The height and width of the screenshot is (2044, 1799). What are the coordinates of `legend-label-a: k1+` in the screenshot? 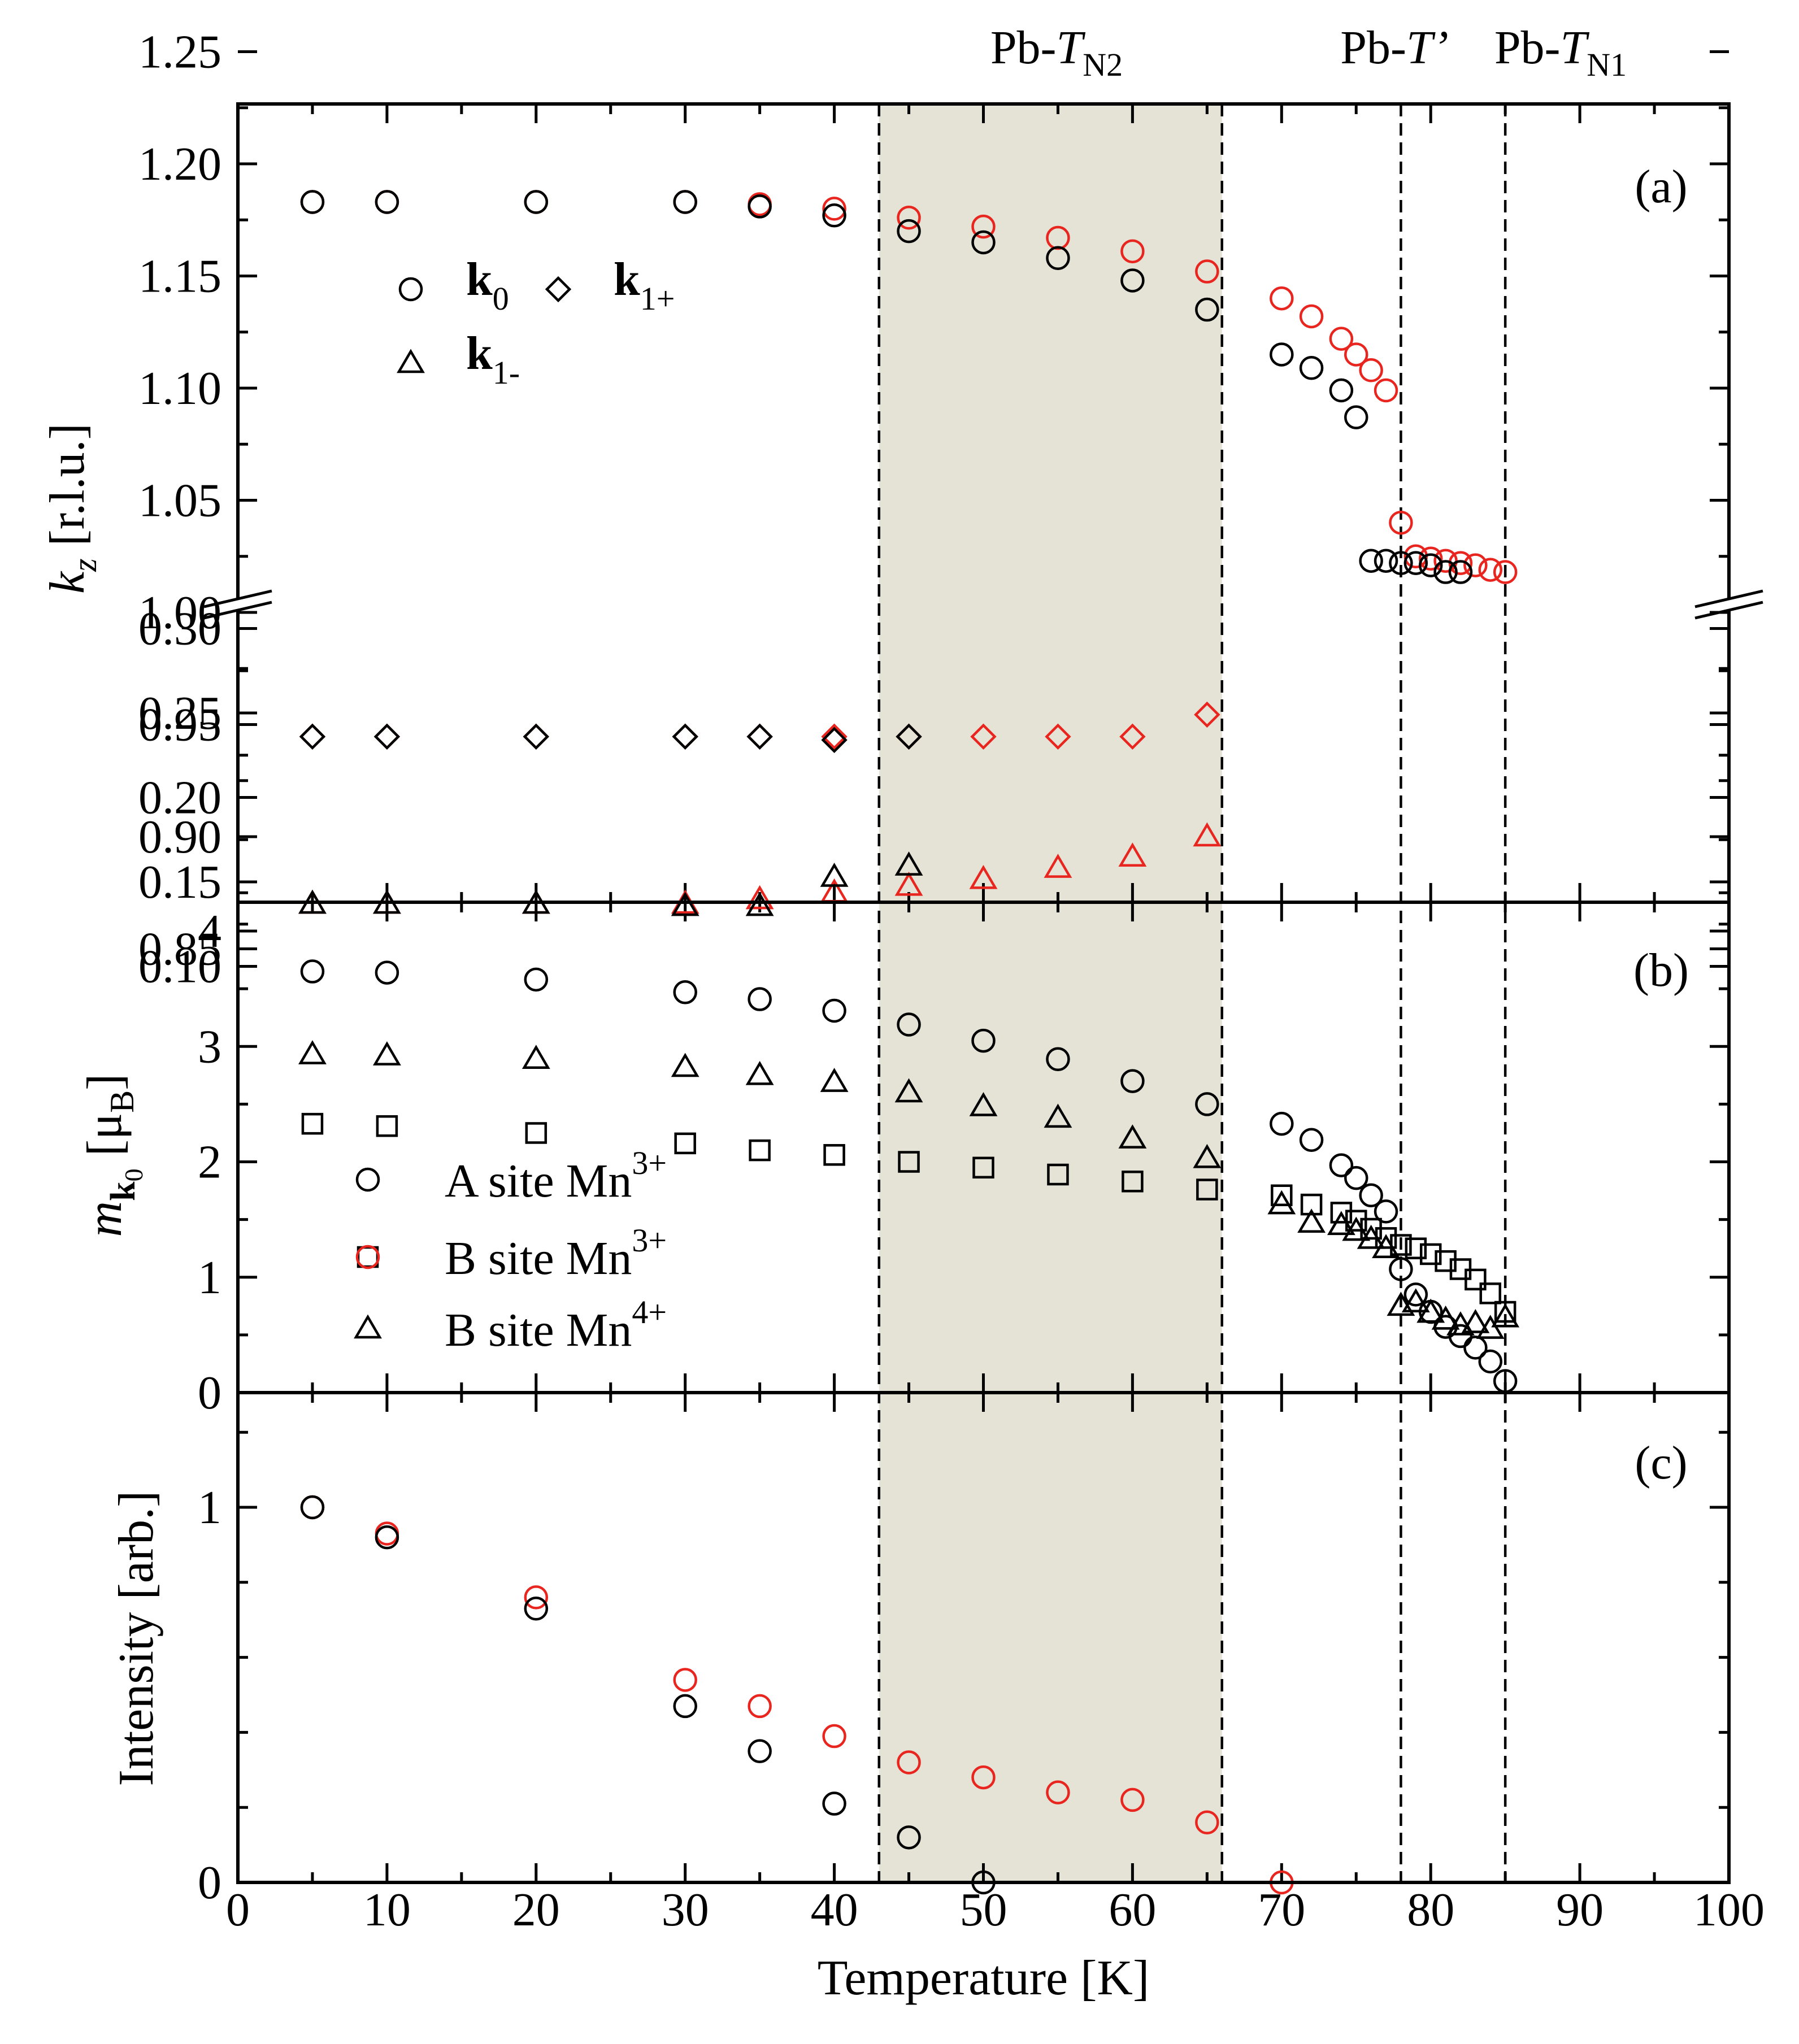 It's located at (644, 285).